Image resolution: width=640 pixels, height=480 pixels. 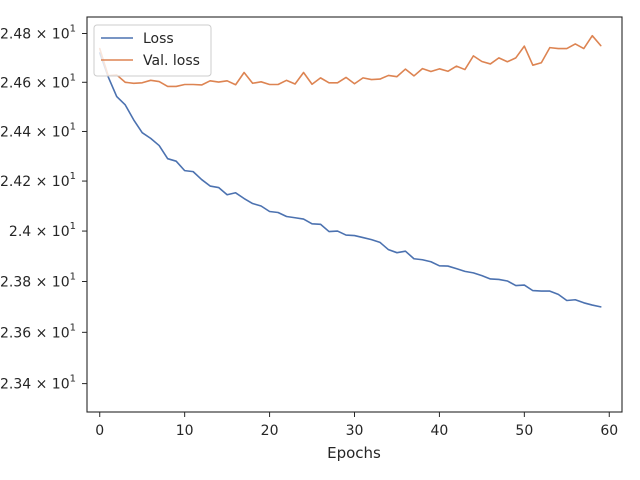 What do you see at coordinates (38, 130) in the screenshot?
I see `y-tick-label: 2.44 × 10¹` at bounding box center [38, 130].